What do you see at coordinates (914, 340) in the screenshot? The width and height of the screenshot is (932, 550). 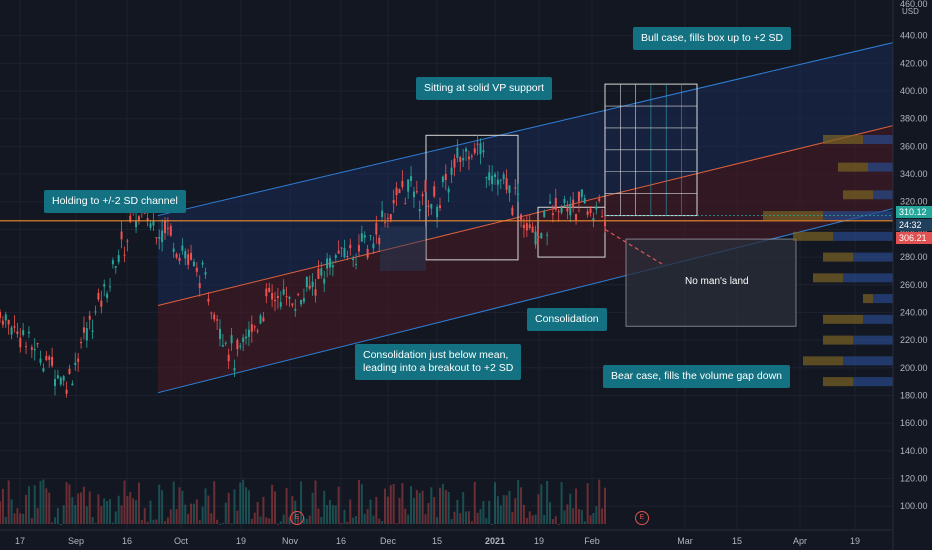 I see `y-tick-label: 220.00` at bounding box center [914, 340].